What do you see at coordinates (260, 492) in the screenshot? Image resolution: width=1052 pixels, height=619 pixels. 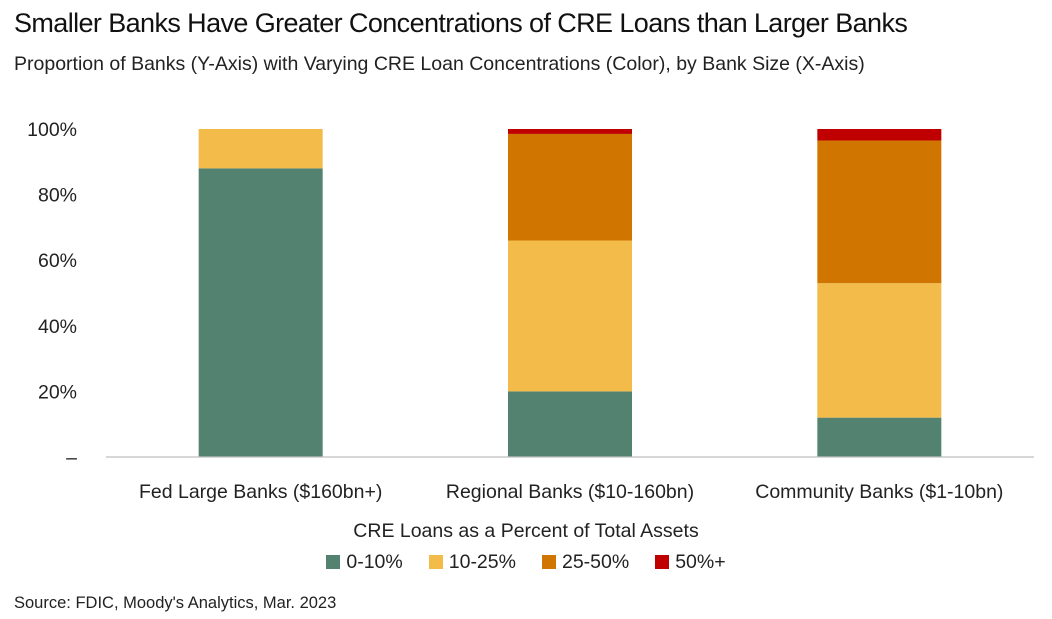 I see `x-category-label: Fed Large Banks ($160bn+)` at bounding box center [260, 492].